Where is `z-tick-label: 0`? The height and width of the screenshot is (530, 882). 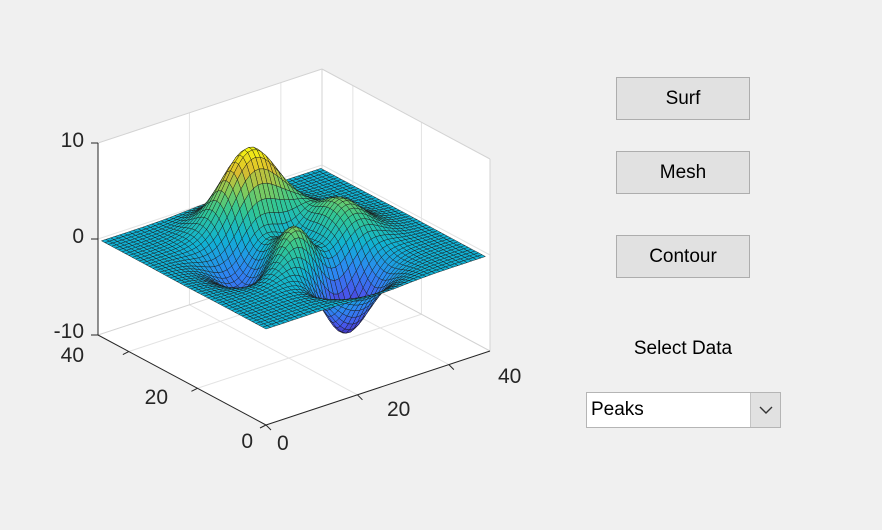
z-tick-label: 0 is located at coordinates (78, 236).